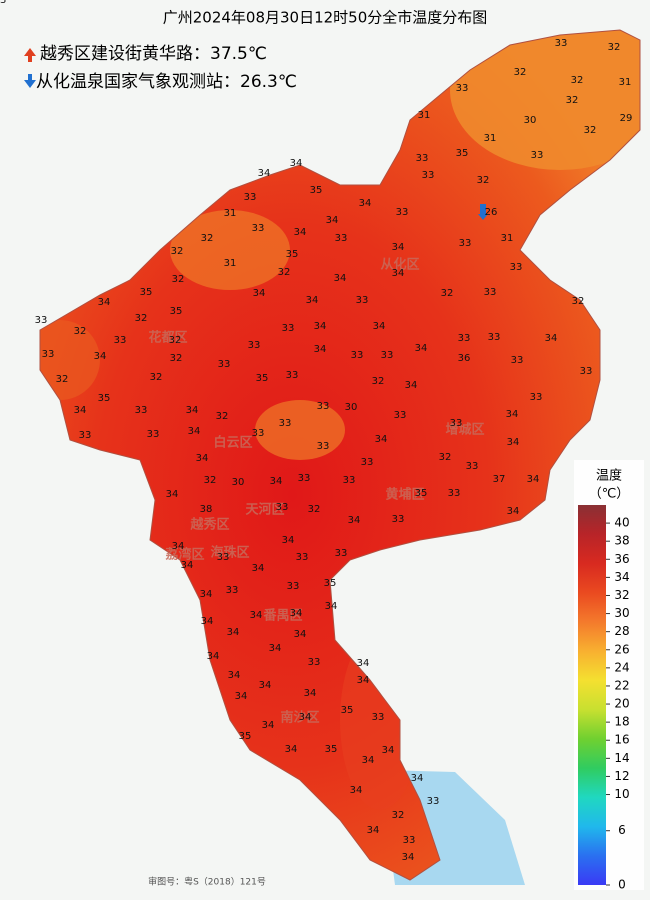  Describe the element at coordinates (626, 118) in the screenshot. I see `station-value: 29` at that location.